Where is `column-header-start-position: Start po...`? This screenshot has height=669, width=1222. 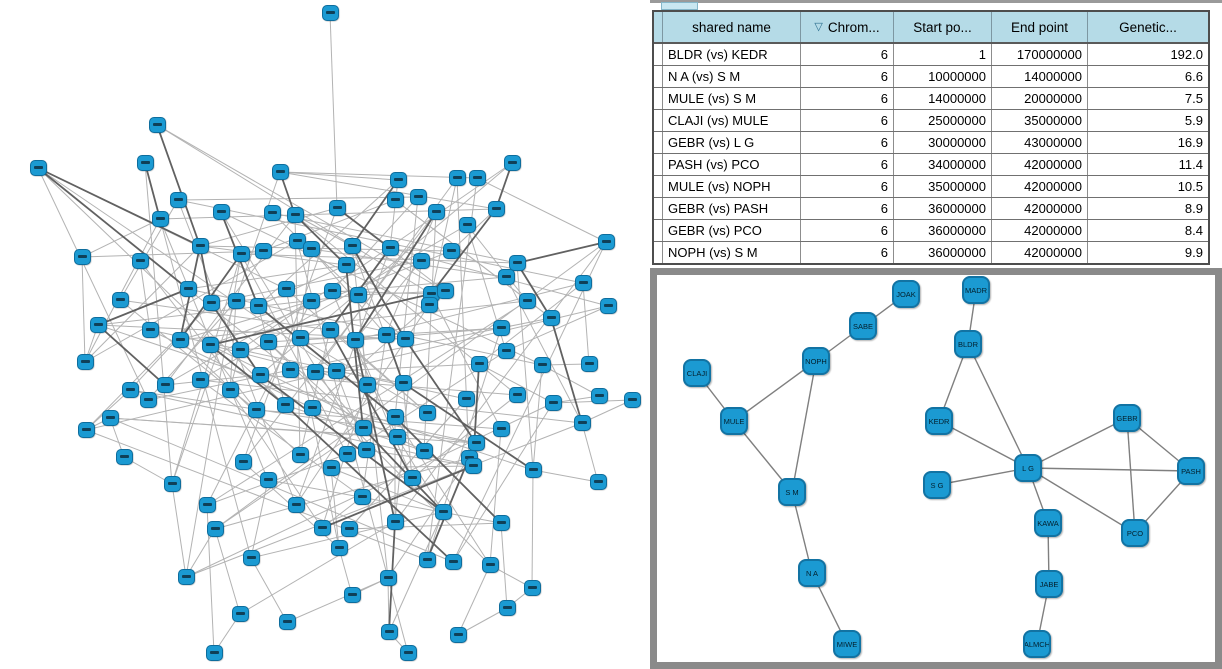 column-header-start-position: Start po... is located at coordinates (943, 27).